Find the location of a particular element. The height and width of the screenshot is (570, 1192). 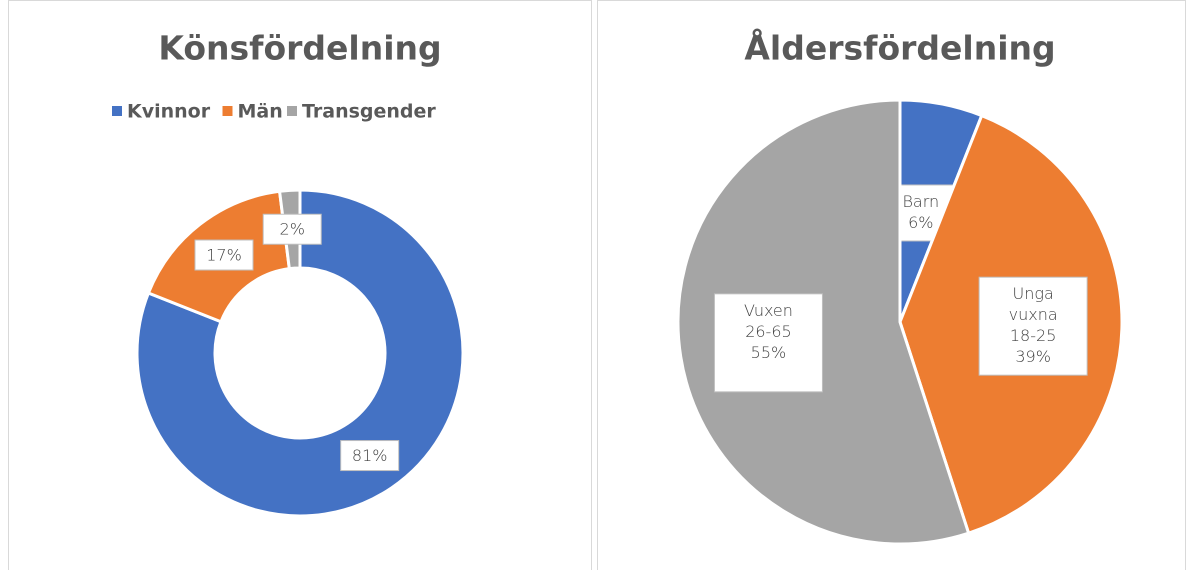

category-label: Unga vuxna 18-25 is located at coordinates (1033, 314).